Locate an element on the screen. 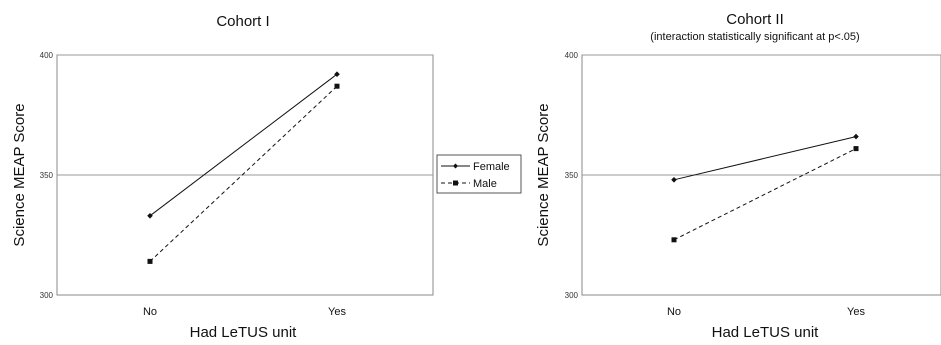 This screenshot has height=345, width=941. legend-box is located at coordinates (479, 174).